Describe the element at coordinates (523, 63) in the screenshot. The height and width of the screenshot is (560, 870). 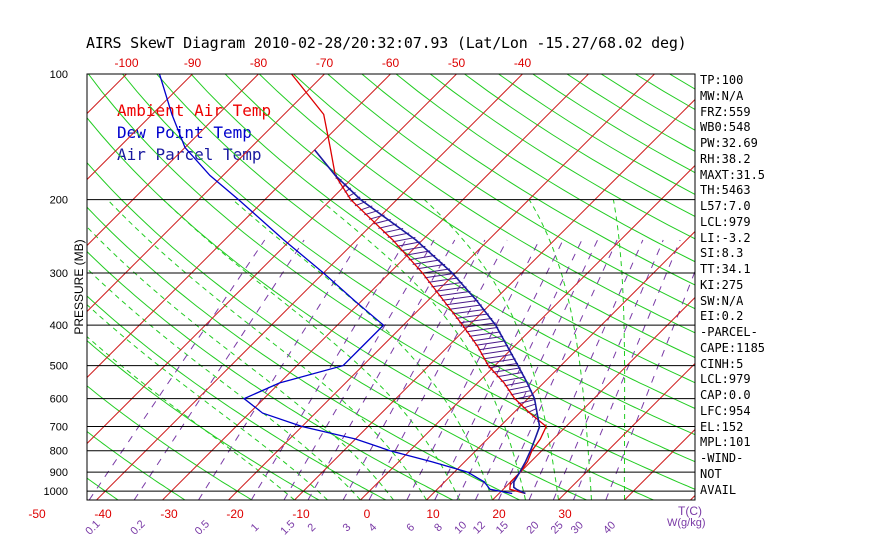
I see `top-temp-tick-label: -40` at that location.